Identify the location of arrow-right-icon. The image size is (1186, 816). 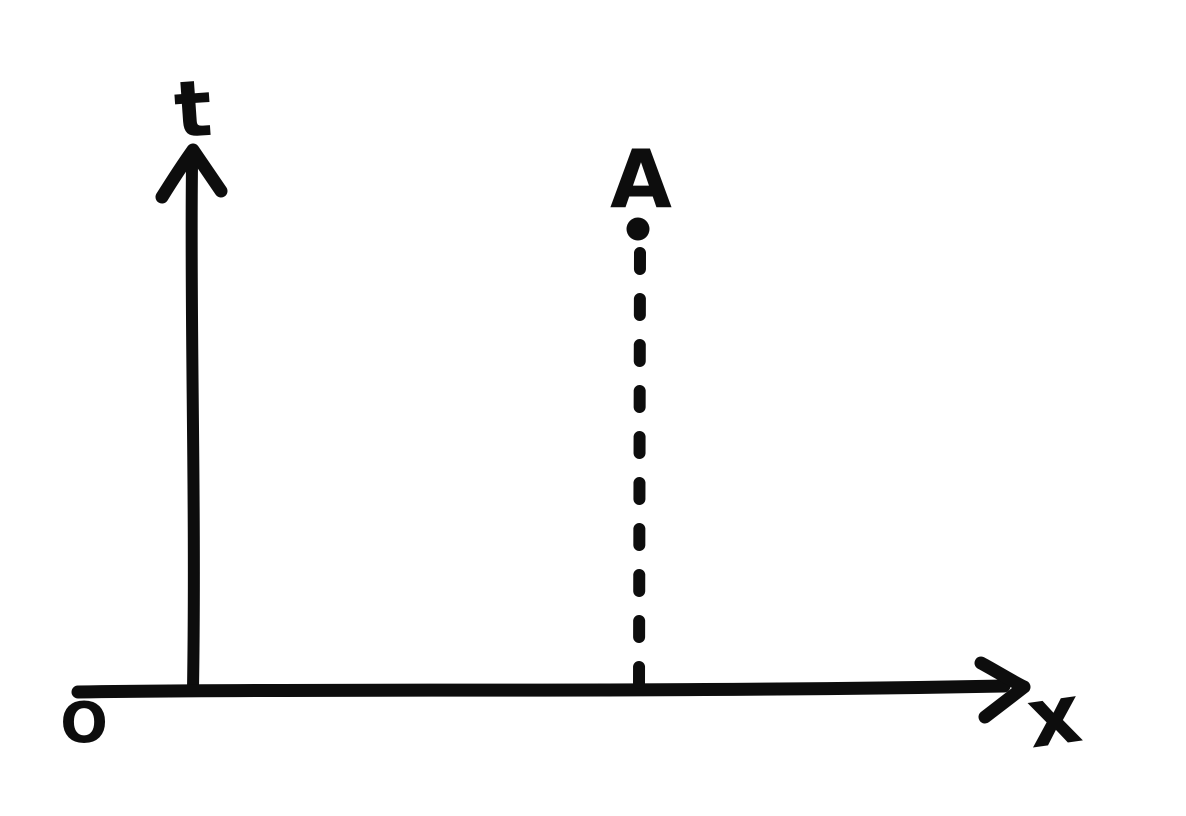
(1002, 690).